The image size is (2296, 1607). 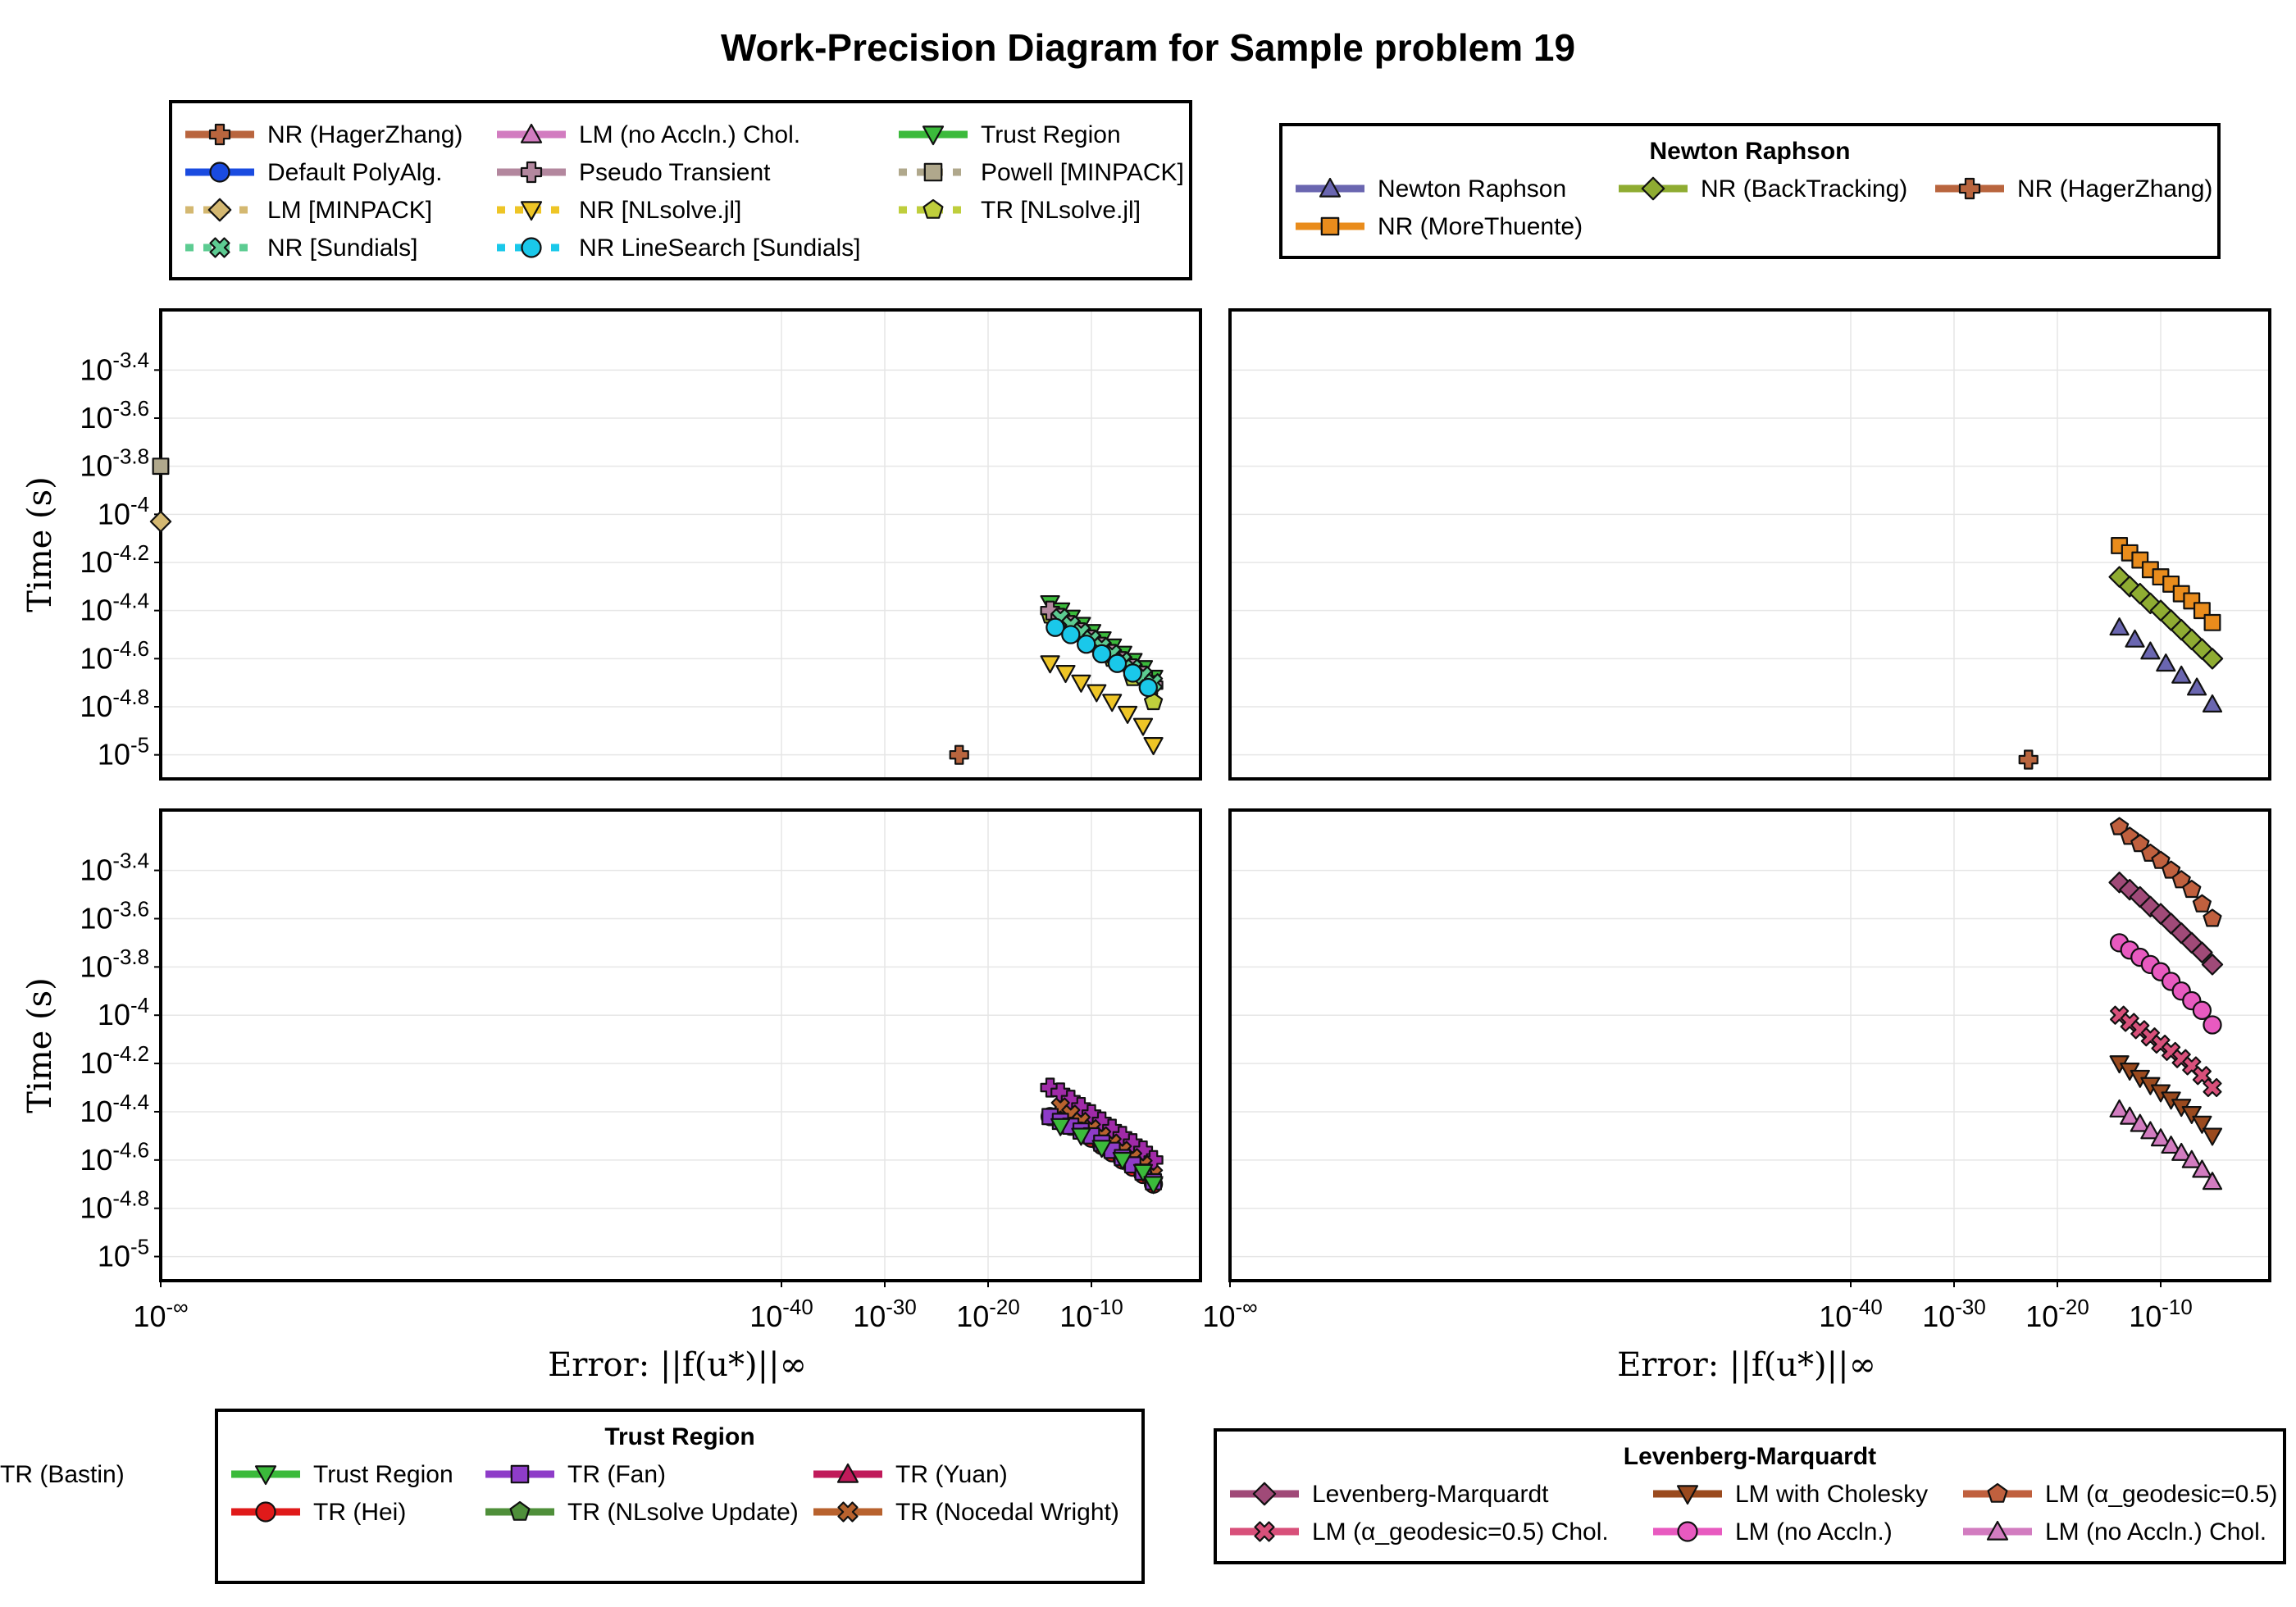 What do you see at coordinates (660, 210) in the screenshot?
I see `legend-label: NR [NLsolve.jl]` at bounding box center [660, 210].